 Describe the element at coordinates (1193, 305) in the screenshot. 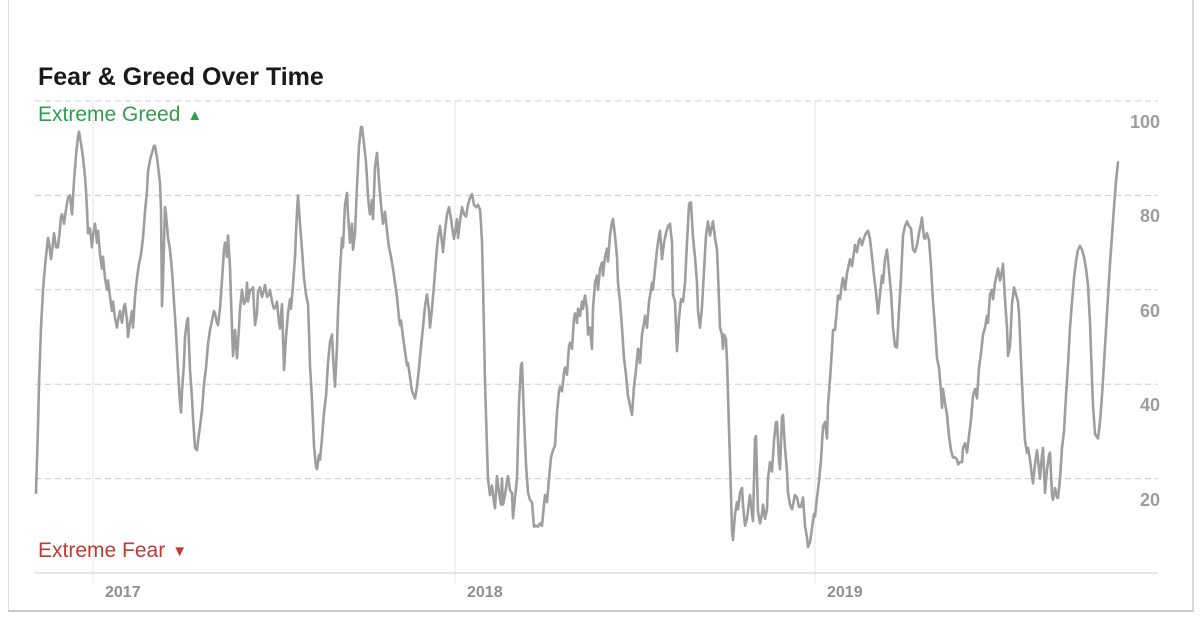

I see `card-right-border` at that location.